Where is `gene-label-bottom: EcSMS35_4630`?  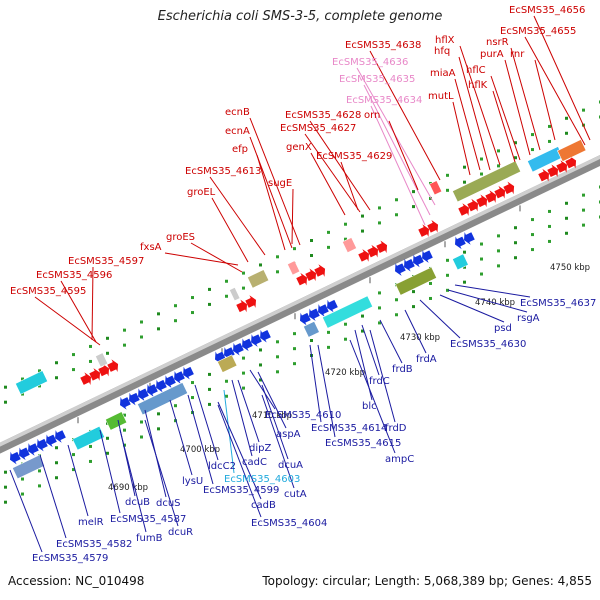
gene-label-bottom: EcSMS35_4630 is located at coordinates (488, 344).